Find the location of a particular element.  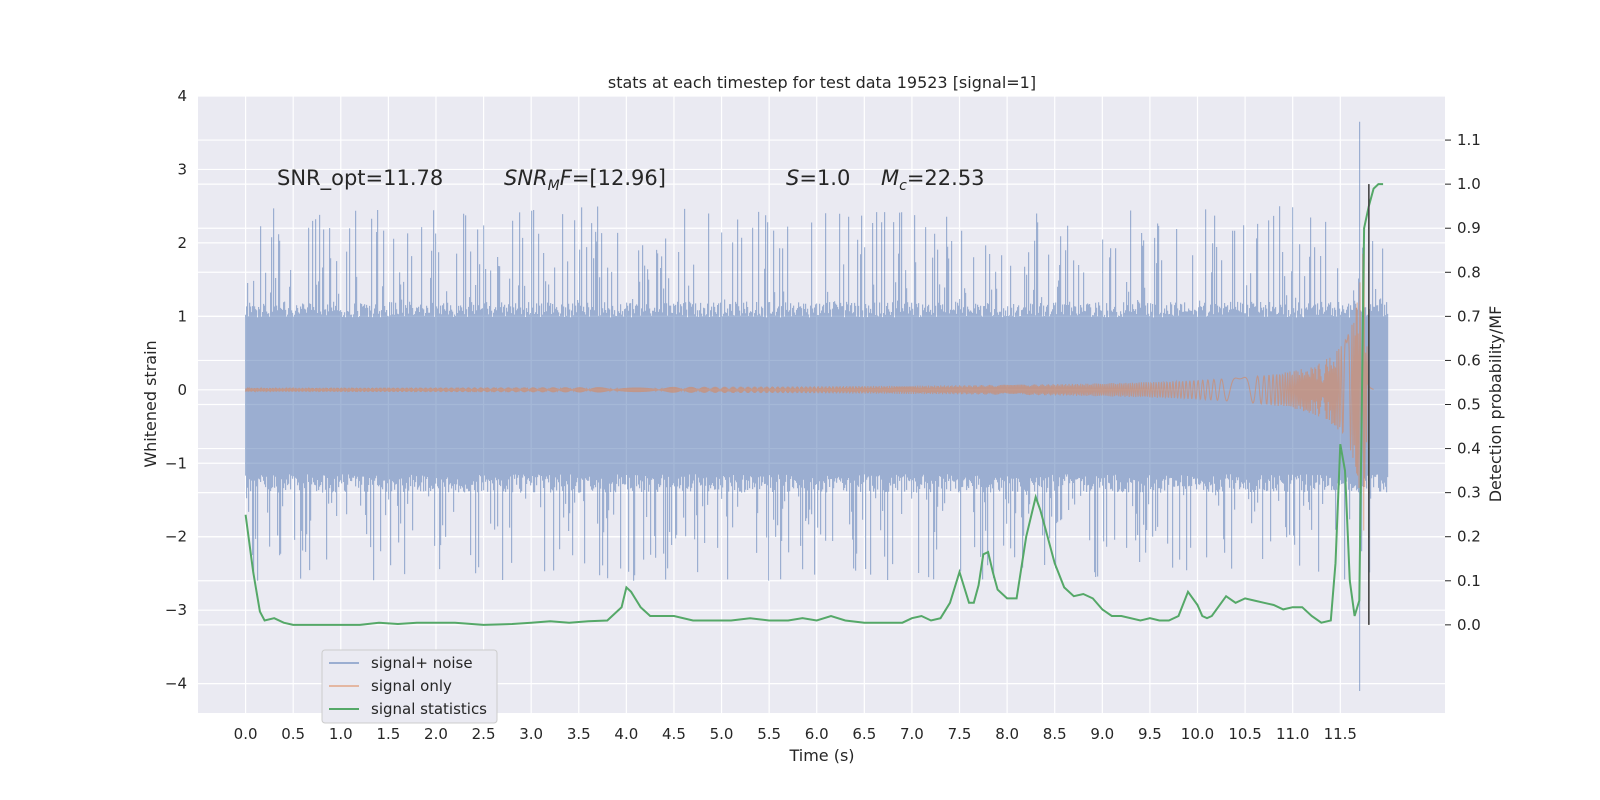

y-tick-label-0: 4 is located at coordinates (182, 96).